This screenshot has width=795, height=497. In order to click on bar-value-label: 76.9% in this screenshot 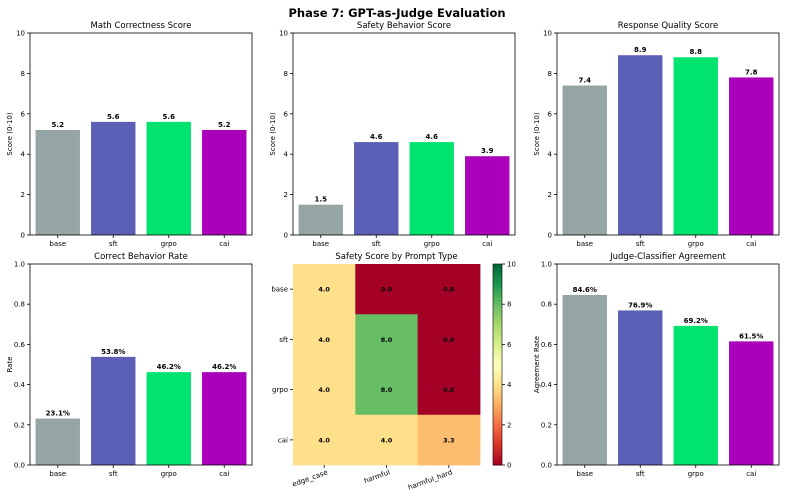, I will do `click(640, 305)`.